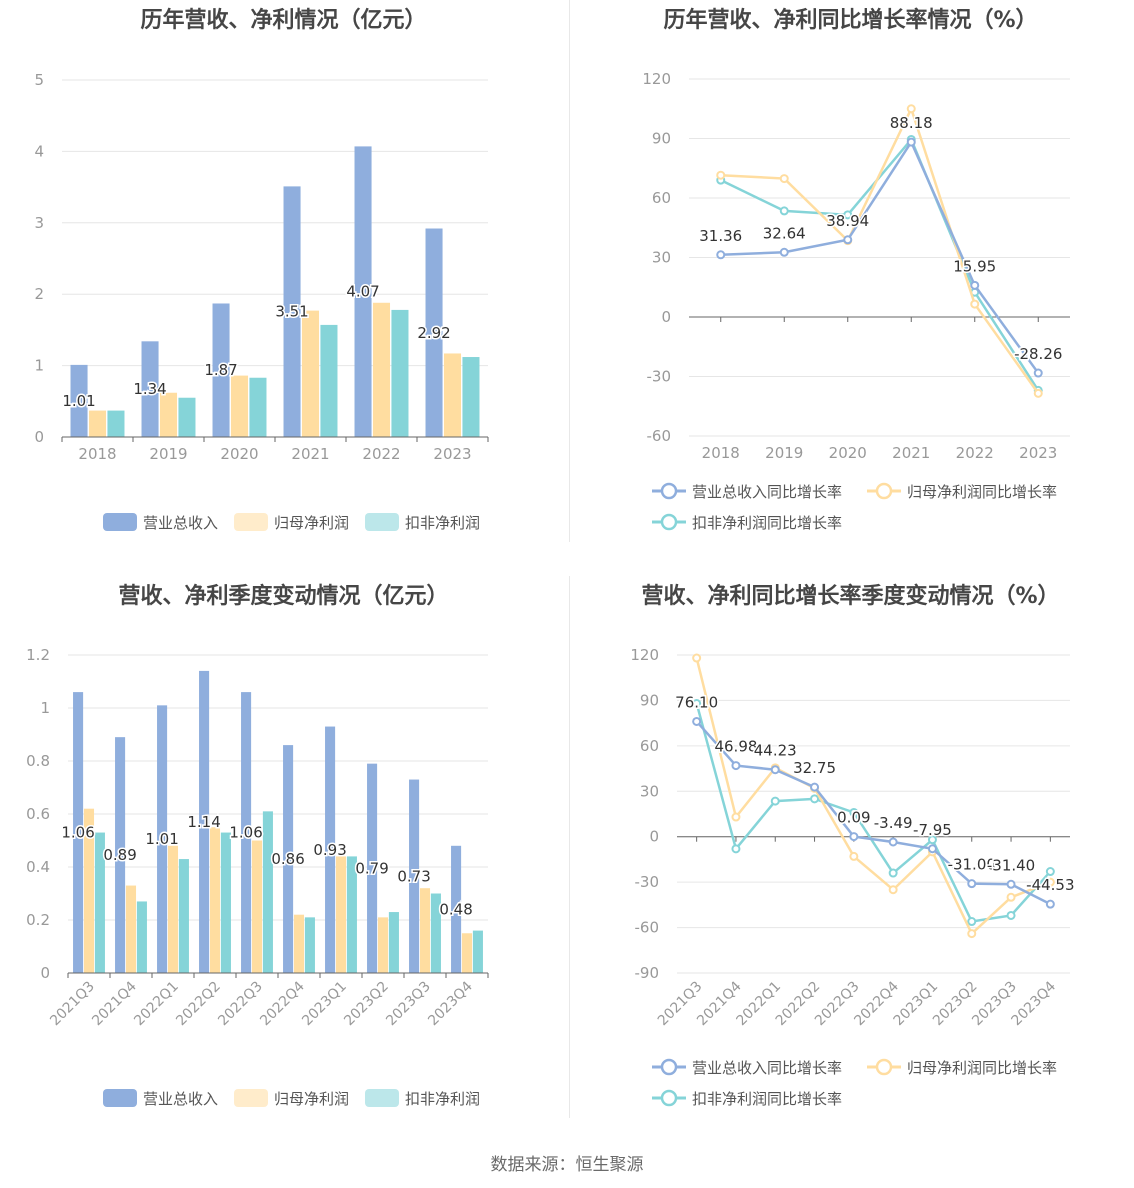 The width and height of the screenshot is (1134, 1188). I want to click on y-tick-label: 0.6, so click(38, 814).